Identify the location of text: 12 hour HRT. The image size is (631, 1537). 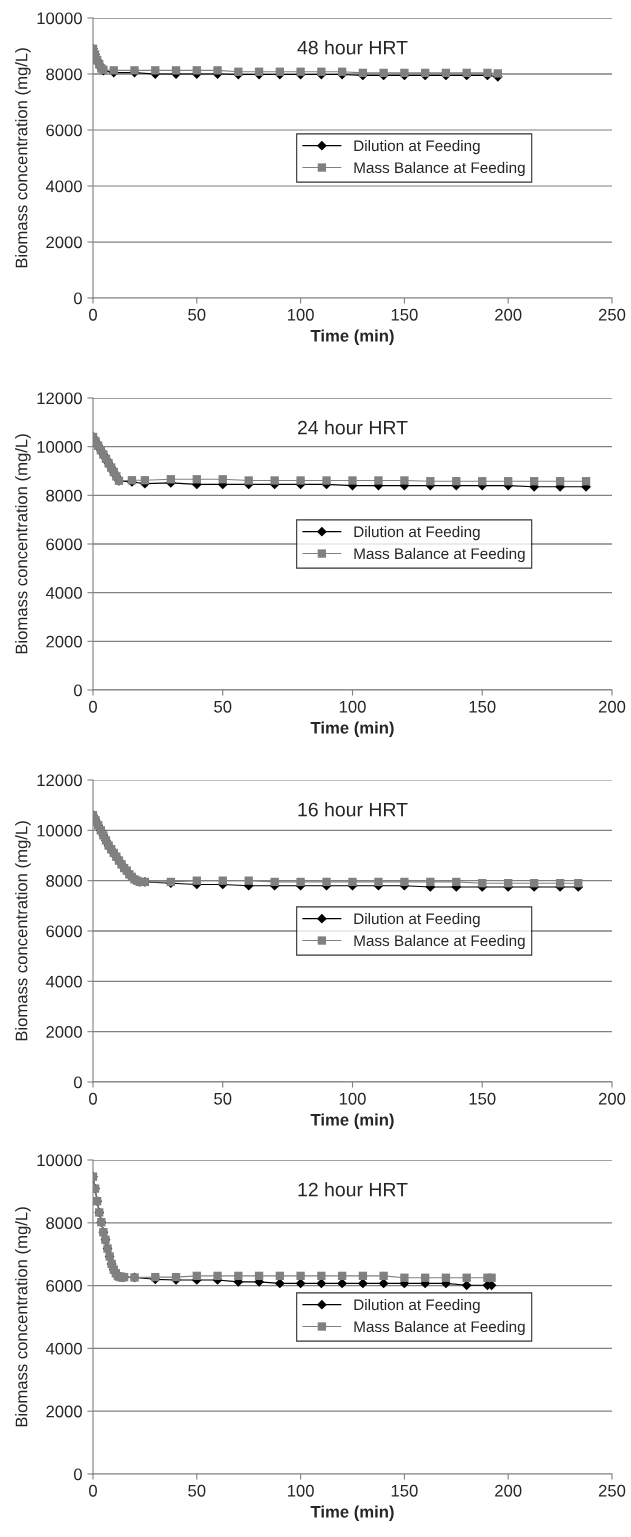
(353, 1189).